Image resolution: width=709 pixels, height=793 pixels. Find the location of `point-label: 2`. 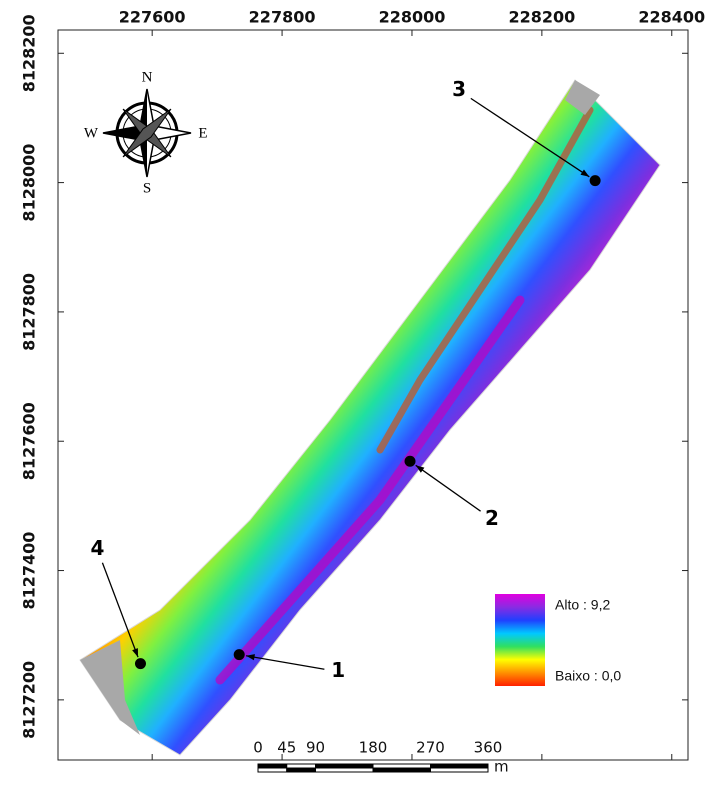

point-label: 2 is located at coordinates (492, 518).